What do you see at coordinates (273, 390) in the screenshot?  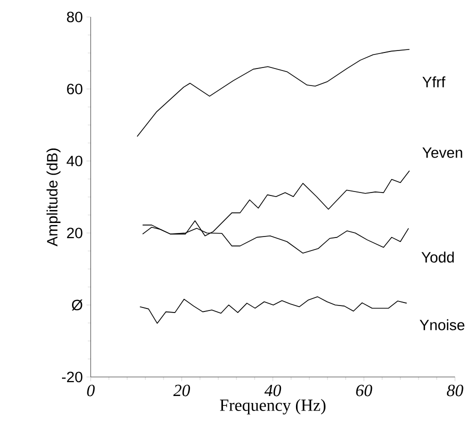 I see `x-tick-label: 40` at bounding box center [273, 390].